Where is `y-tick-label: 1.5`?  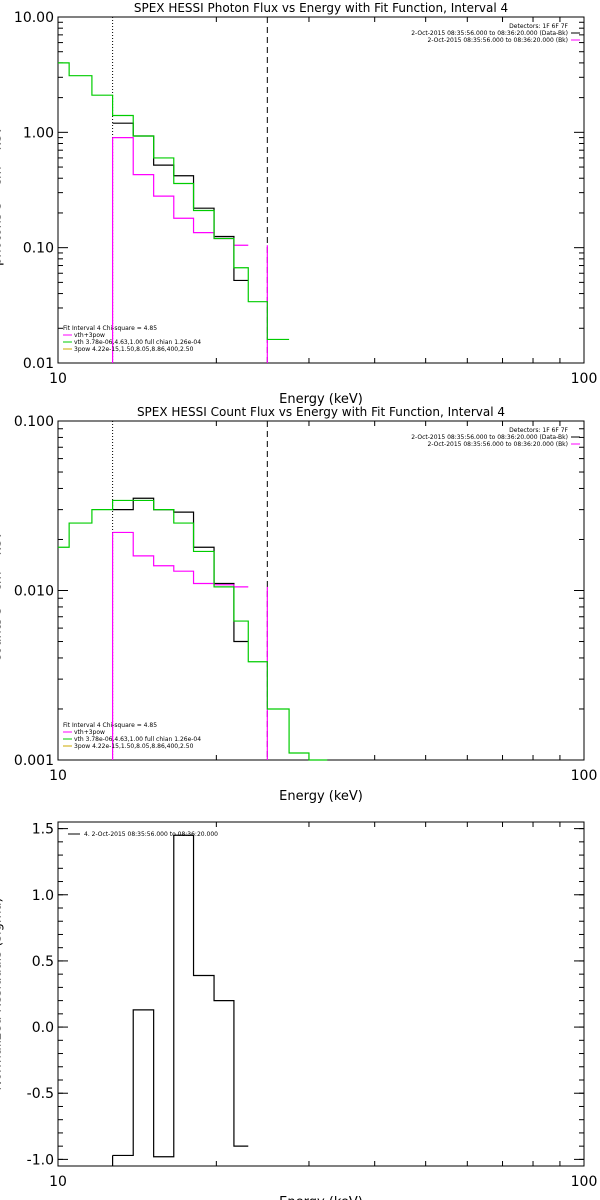
y-tick-label: 1.5 is located at coordinates (43, 830).